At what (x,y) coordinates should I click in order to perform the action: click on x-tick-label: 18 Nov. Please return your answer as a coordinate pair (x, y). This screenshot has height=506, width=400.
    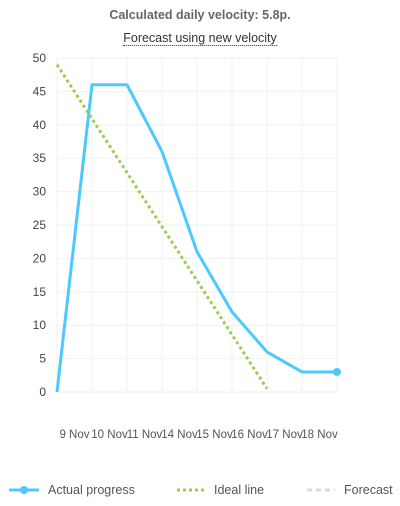
    Looking at the image, I should click on (319, 435).